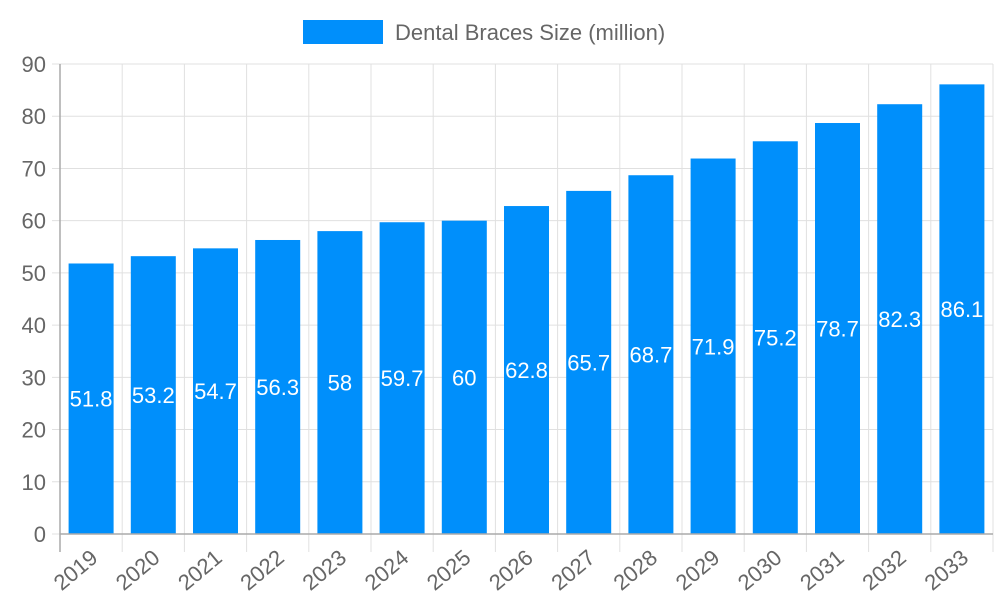  What do you see at coordinates (138, 570) in the screenshot?
I see `x-tick-label: 2020` at bounding box center [138, 570].